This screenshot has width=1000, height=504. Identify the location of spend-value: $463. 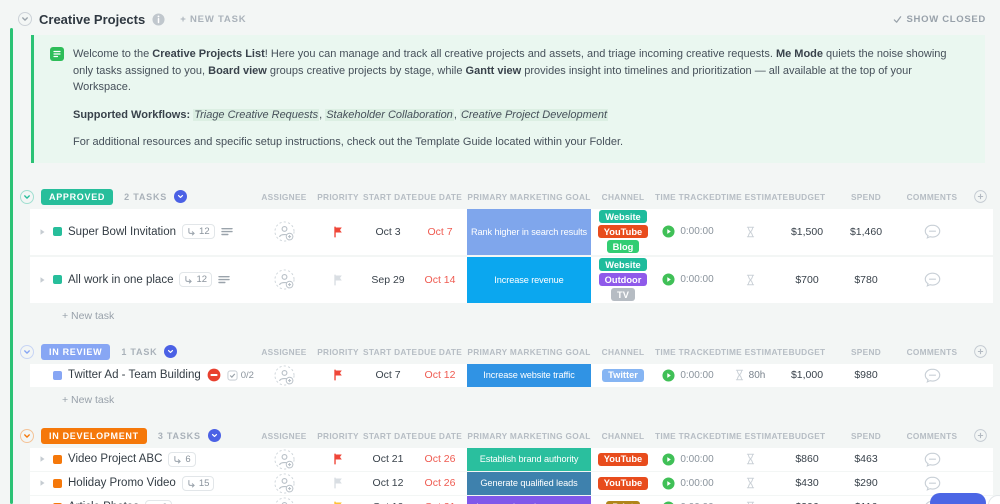
(866, 459).